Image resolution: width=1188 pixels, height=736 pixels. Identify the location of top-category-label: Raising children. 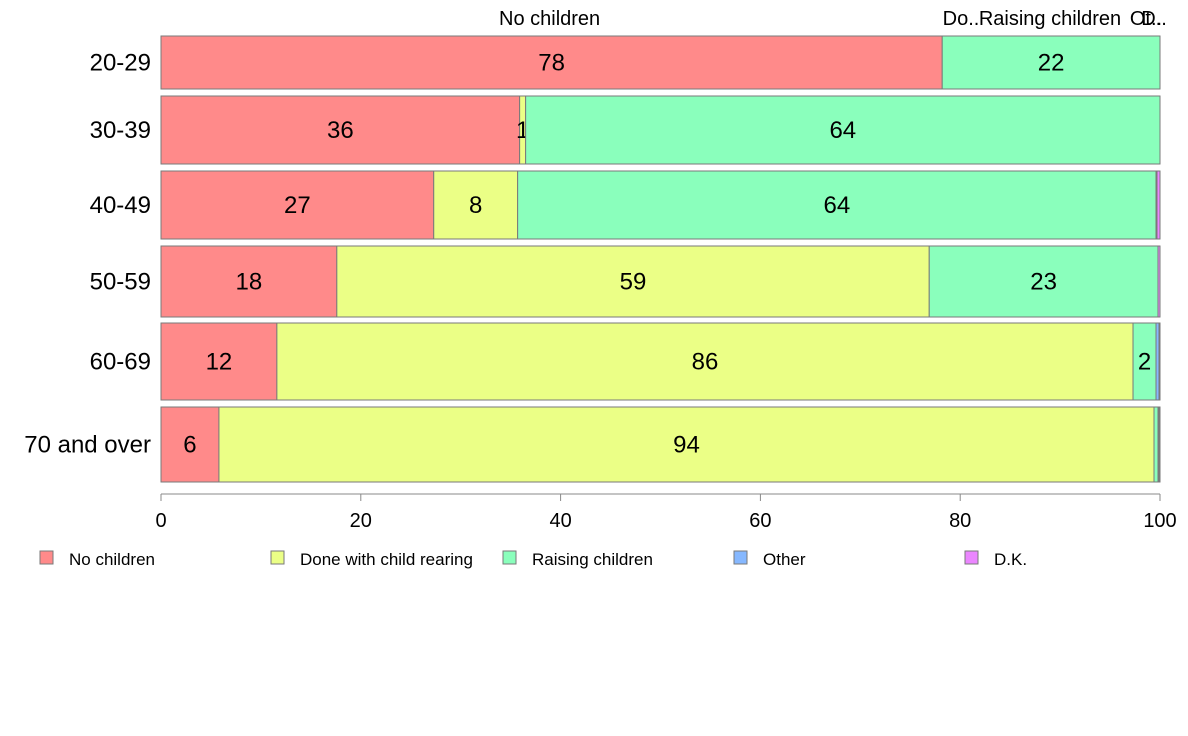
(1050, 19).